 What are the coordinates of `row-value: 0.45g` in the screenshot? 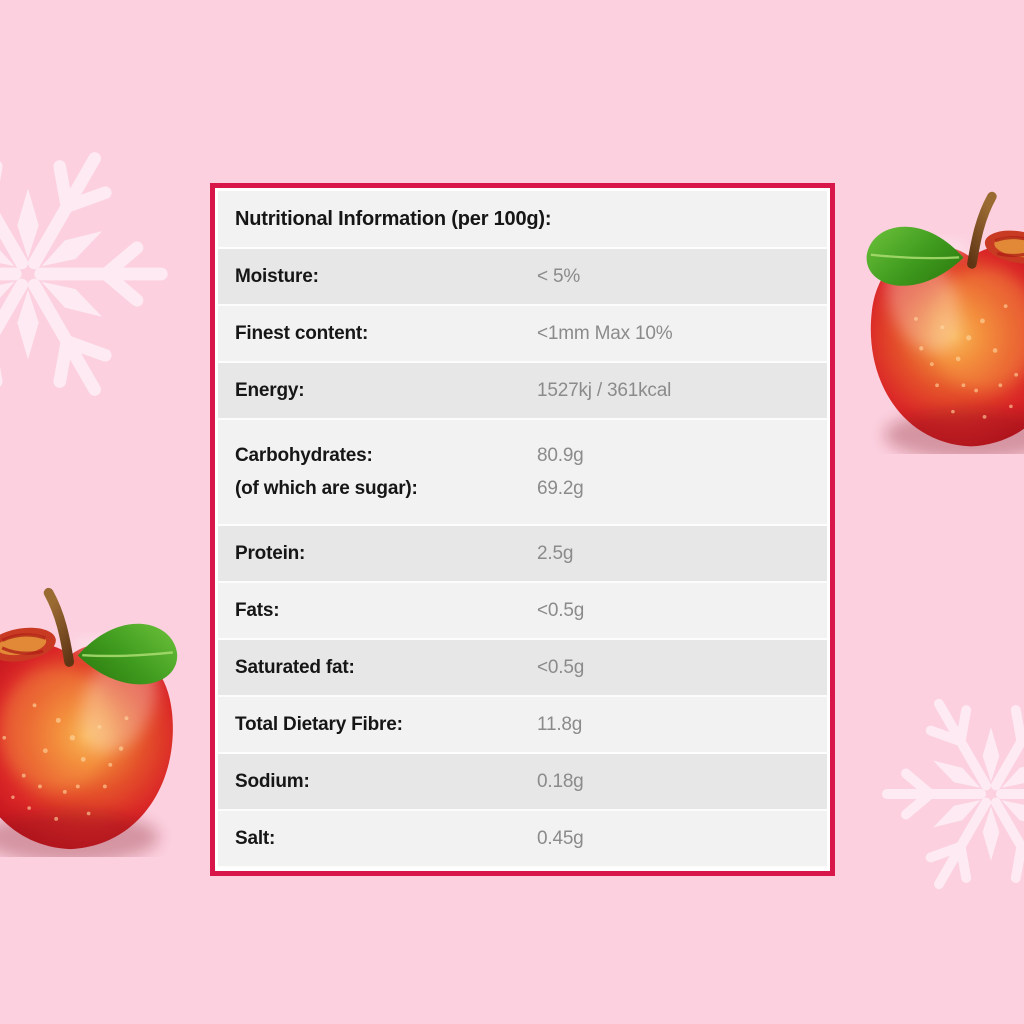 It's located at (560, 838).